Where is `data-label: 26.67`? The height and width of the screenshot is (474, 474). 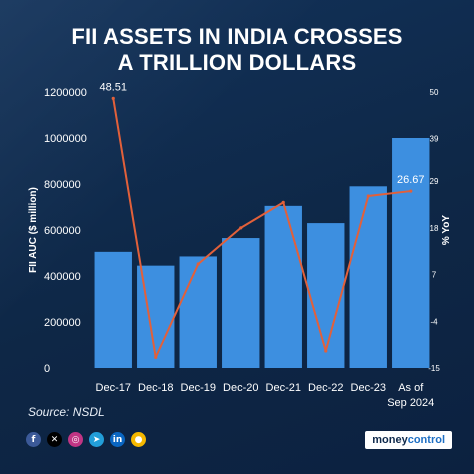
data-label: 26.67 is located at coordinates (411, 180).